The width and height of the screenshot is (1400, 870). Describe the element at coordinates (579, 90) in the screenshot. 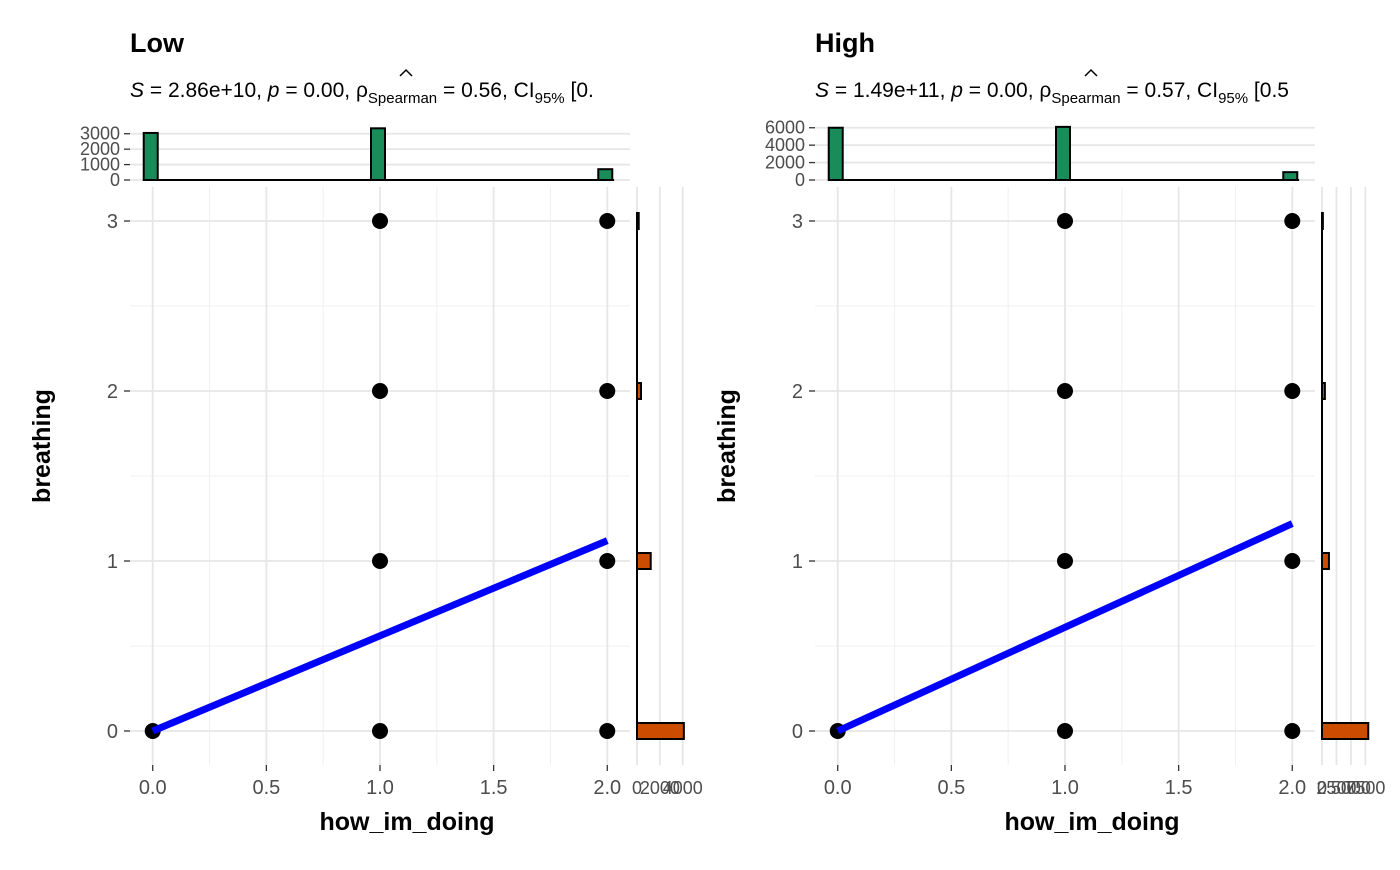

I see `stat-ci-value: [0.` at that location.